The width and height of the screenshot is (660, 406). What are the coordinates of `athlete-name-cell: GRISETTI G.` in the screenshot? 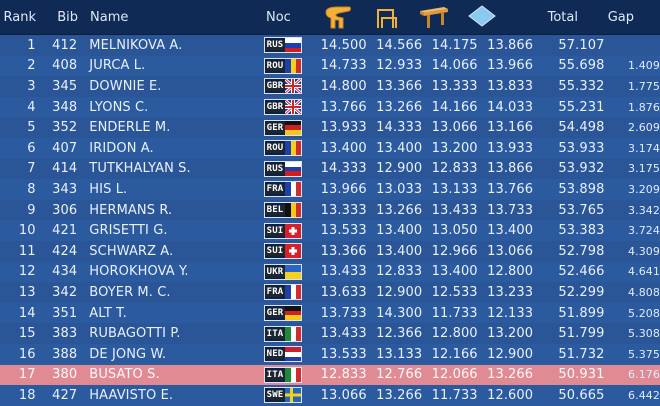 It's located at (128, 231).